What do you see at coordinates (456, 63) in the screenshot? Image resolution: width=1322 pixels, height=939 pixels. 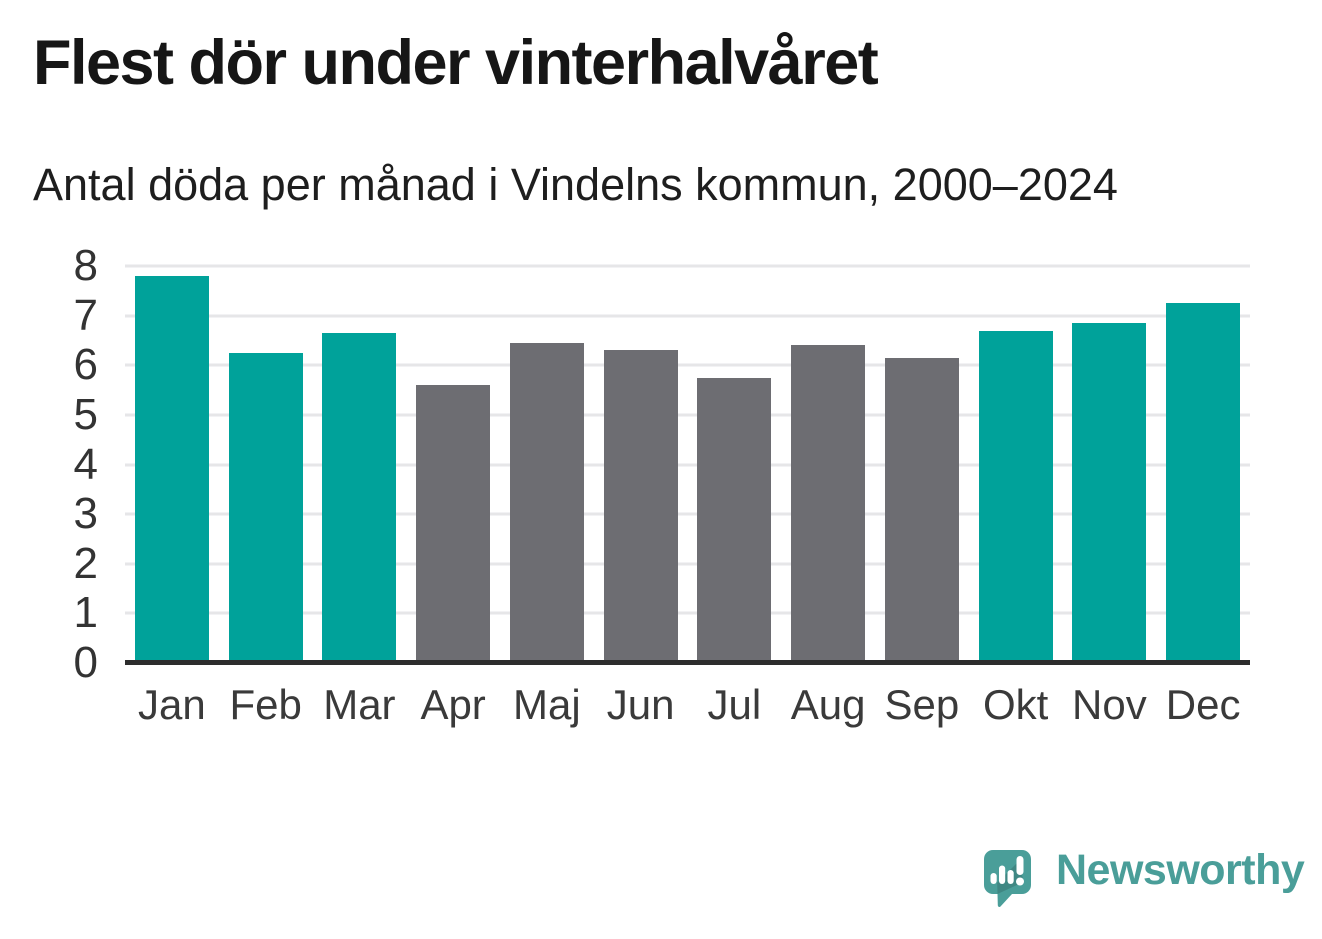 I see `chart-title: Flest dör under vinterhalvåret` at bounding box center [456, 63].